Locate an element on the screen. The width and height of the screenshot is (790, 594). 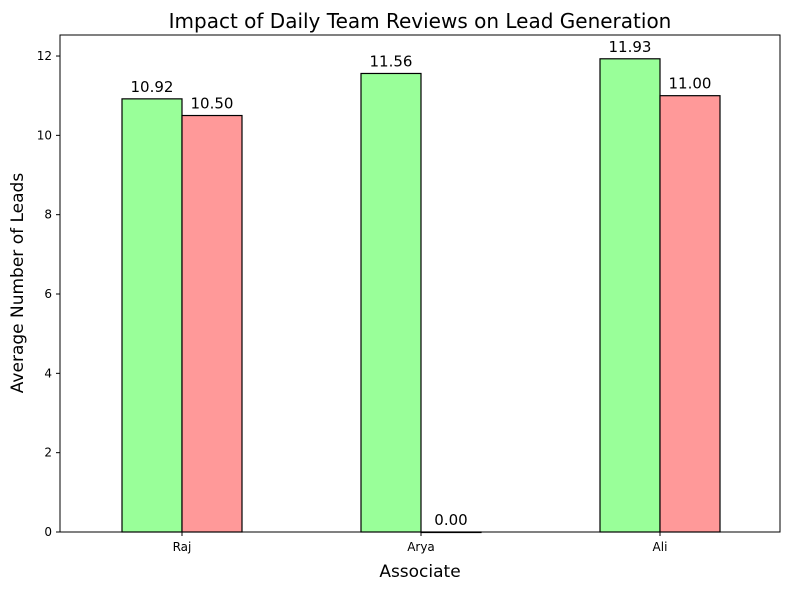
x-tick-label-raj: Raj is located at coordinates (182, 547).